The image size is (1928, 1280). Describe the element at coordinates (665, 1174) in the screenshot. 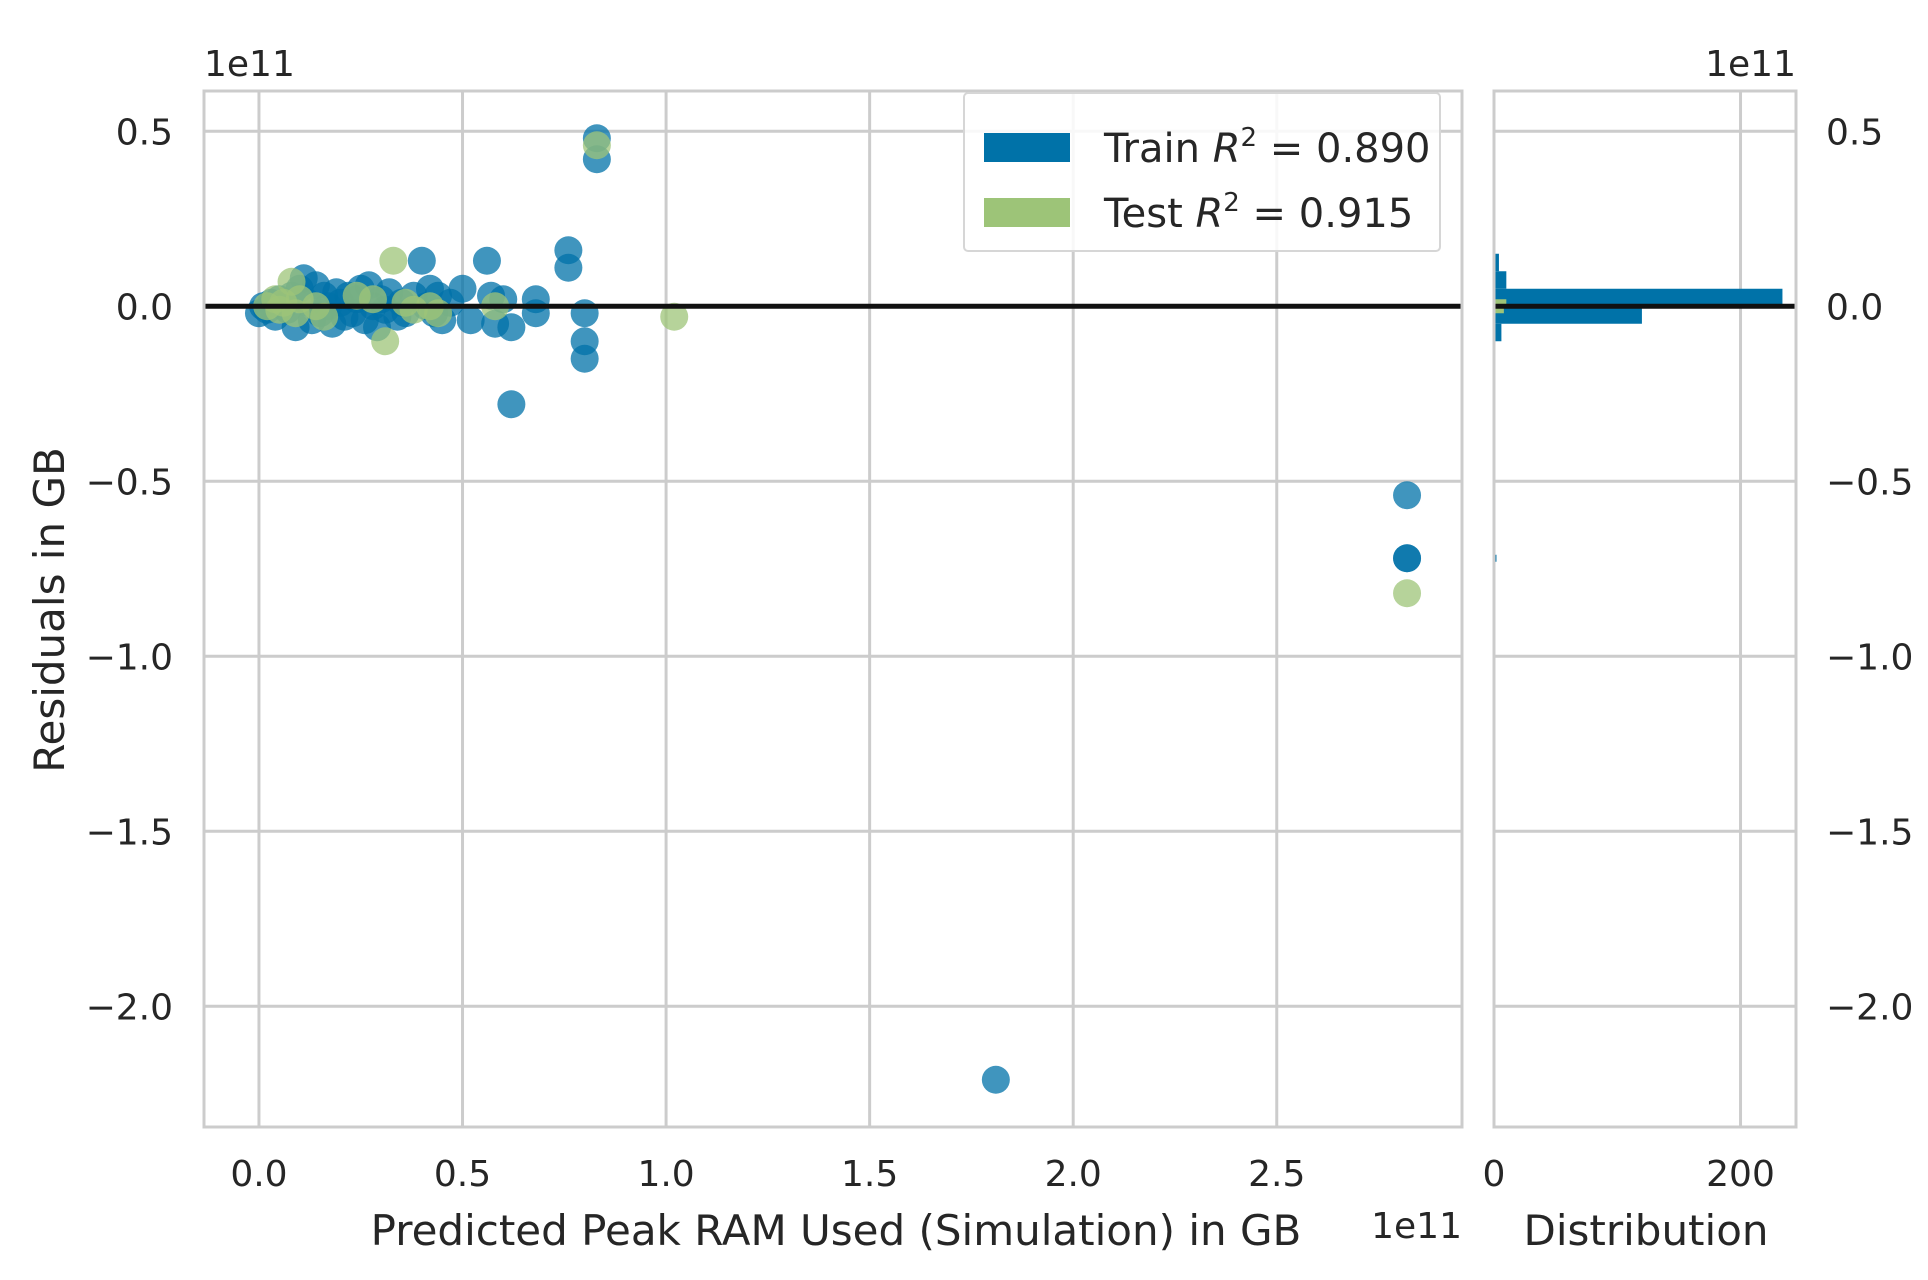

I see `x-tick-label: 1.0` at that location.